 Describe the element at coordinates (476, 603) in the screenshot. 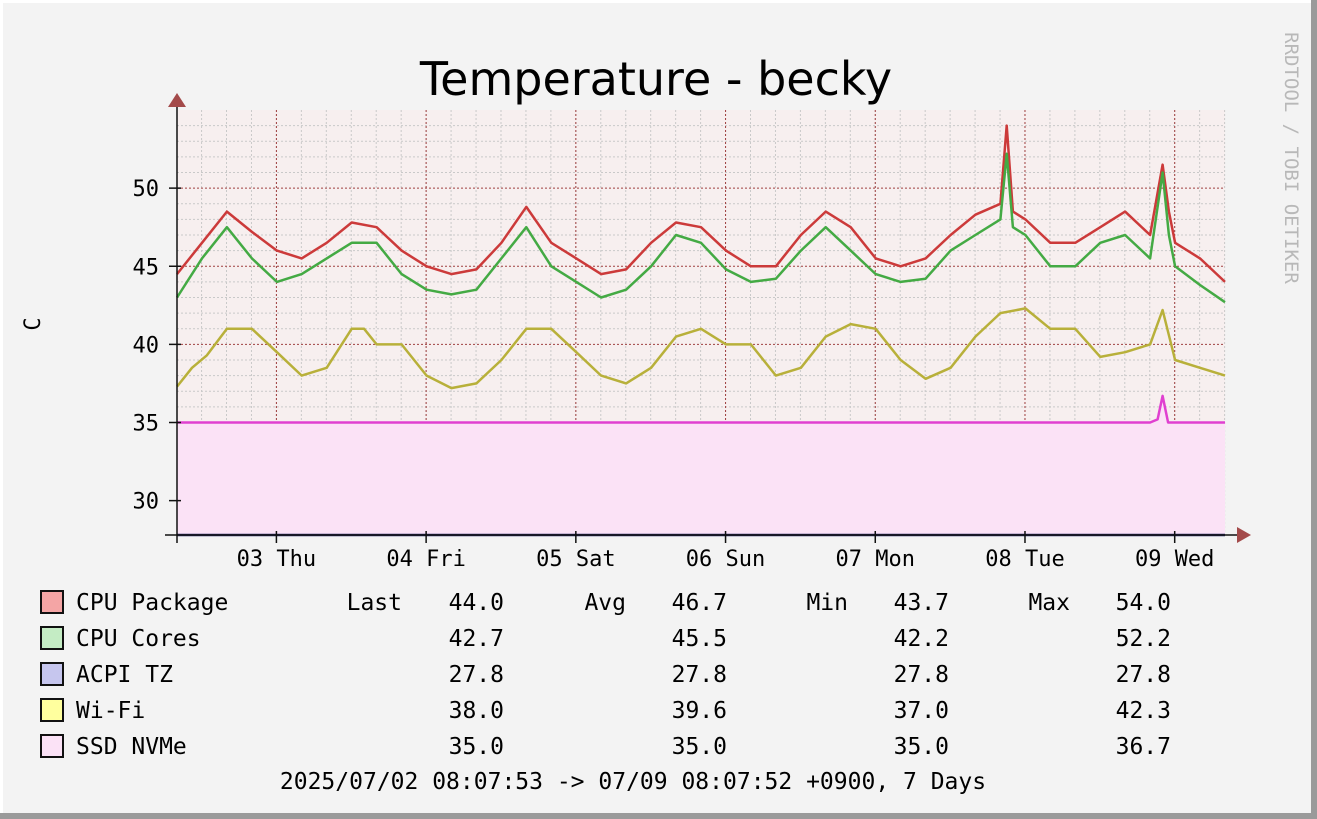

I see `legend-last-value: 44.0` at that location.